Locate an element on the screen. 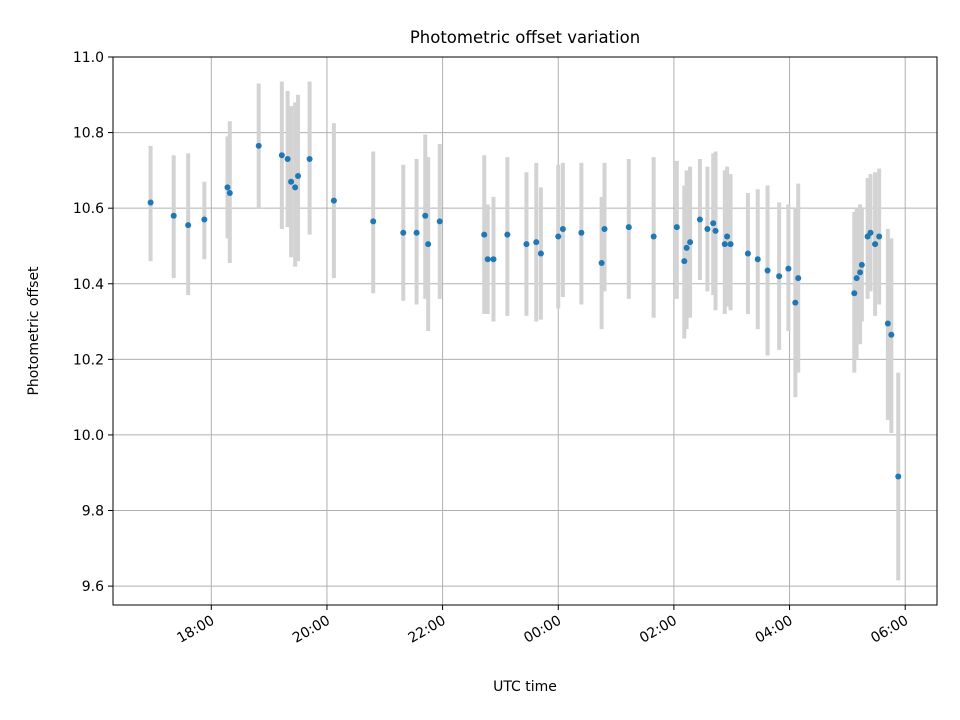  y-tick-label-3: 10.2 is located at coordinates (88, 360).